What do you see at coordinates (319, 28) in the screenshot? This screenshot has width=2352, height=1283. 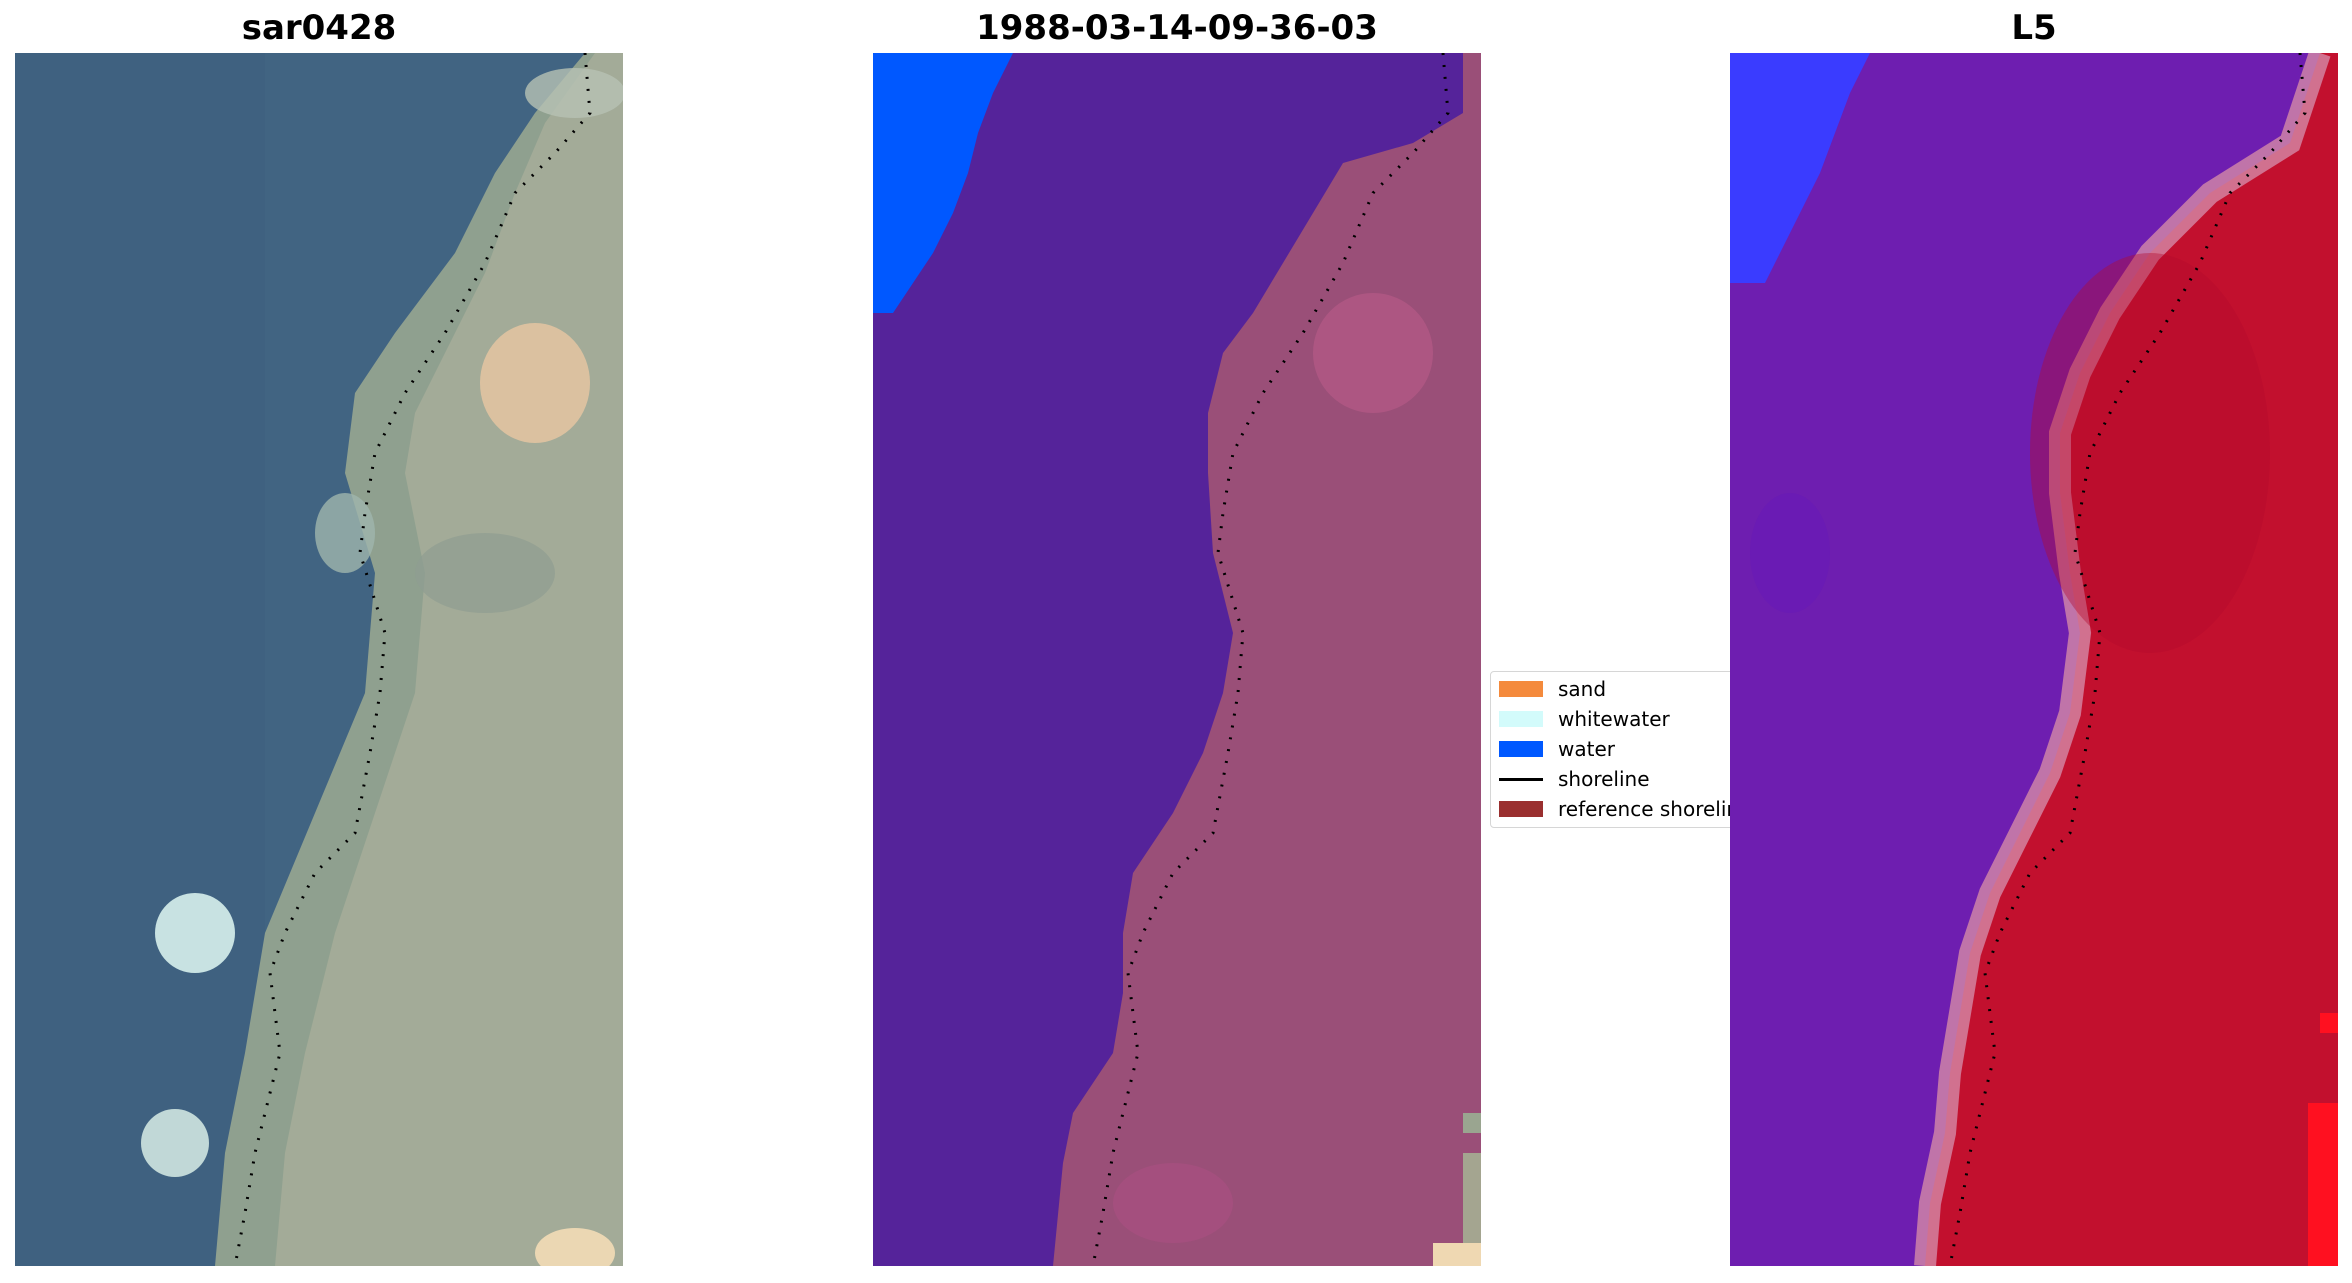 I see `panel-title-rgb: sar0428` at bounding box center [319, 28].